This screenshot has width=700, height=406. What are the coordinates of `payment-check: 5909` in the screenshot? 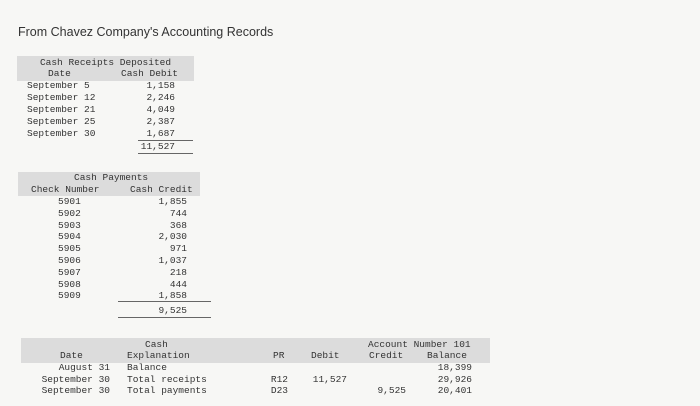 It's located at (69, 296).